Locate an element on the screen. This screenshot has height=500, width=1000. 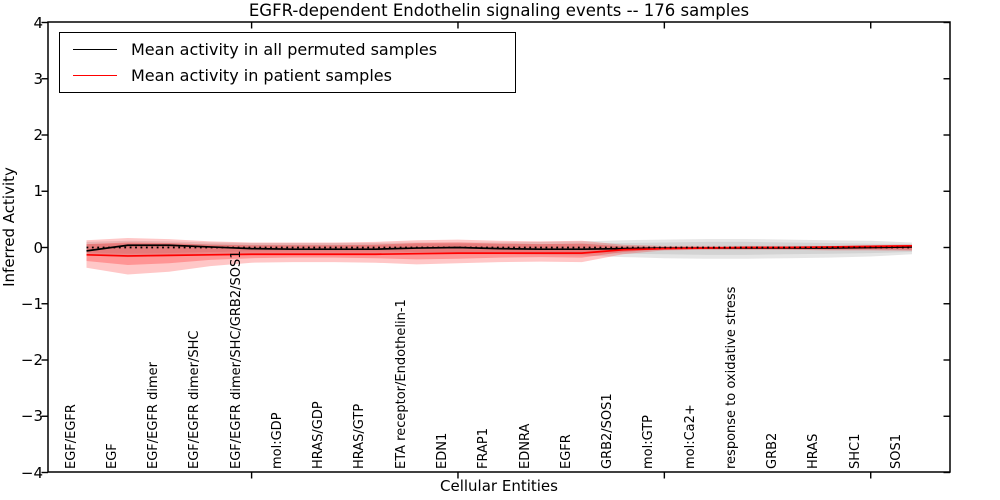
y-tick-label: 3 is located at coordinates (38, 78).